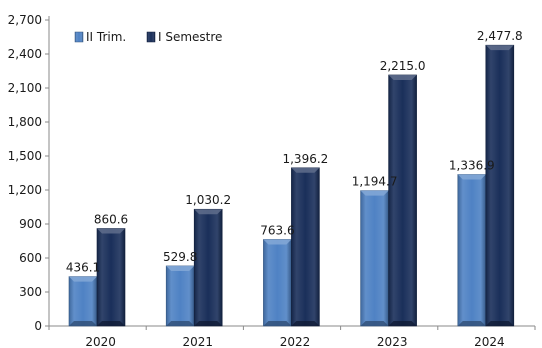  Describe the element at coordinates (180, 257) in the screenshot. I see `data-label: 529.8` at that location.